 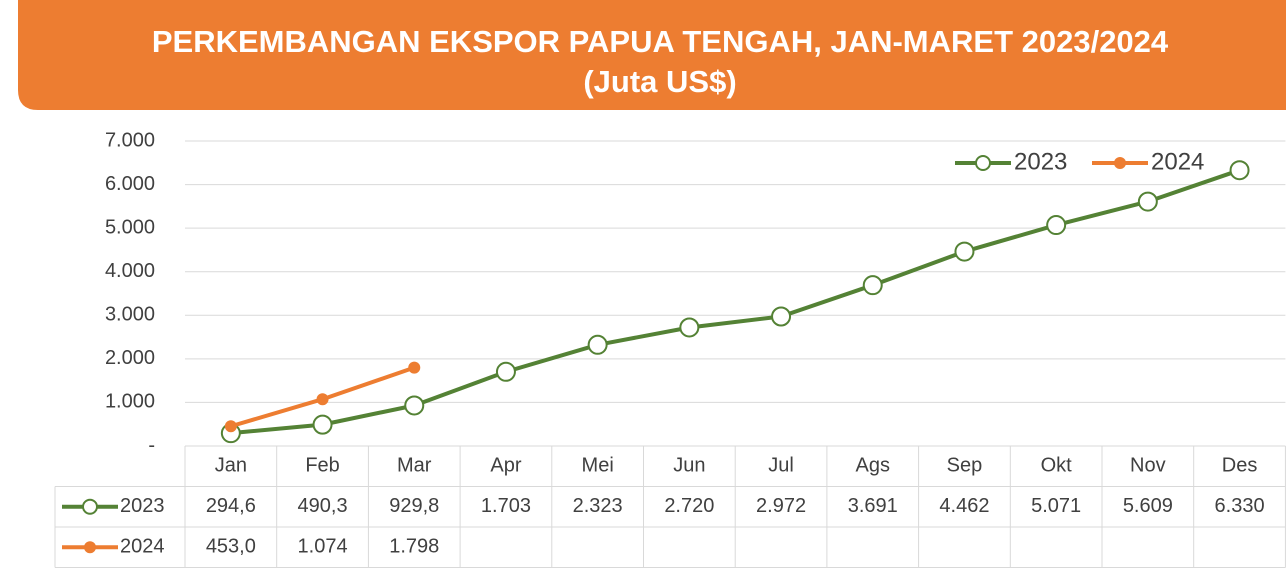 What do you see at coordinates (142, 547) in the screenshot?
I see `table-series-label: 2024` at bounding box center [142, 547].